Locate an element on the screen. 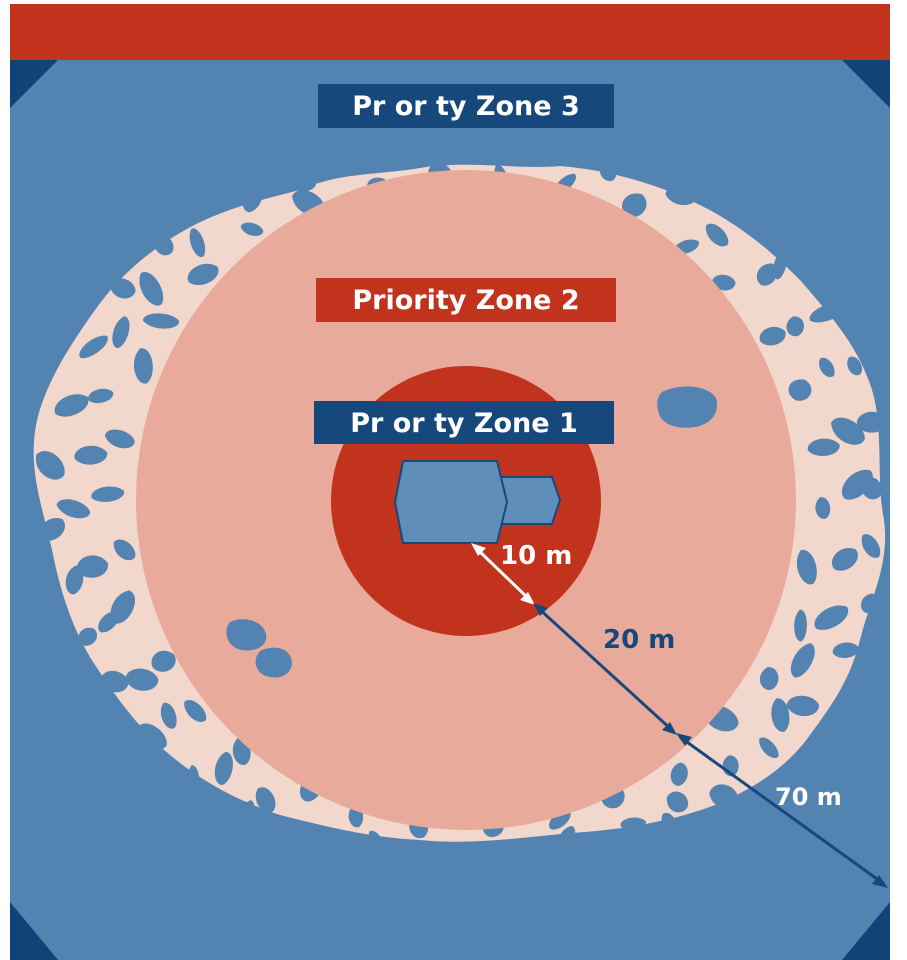 The image size is (907, 960). distance-label-70m: 70 m is located at coordinates (808, 797).